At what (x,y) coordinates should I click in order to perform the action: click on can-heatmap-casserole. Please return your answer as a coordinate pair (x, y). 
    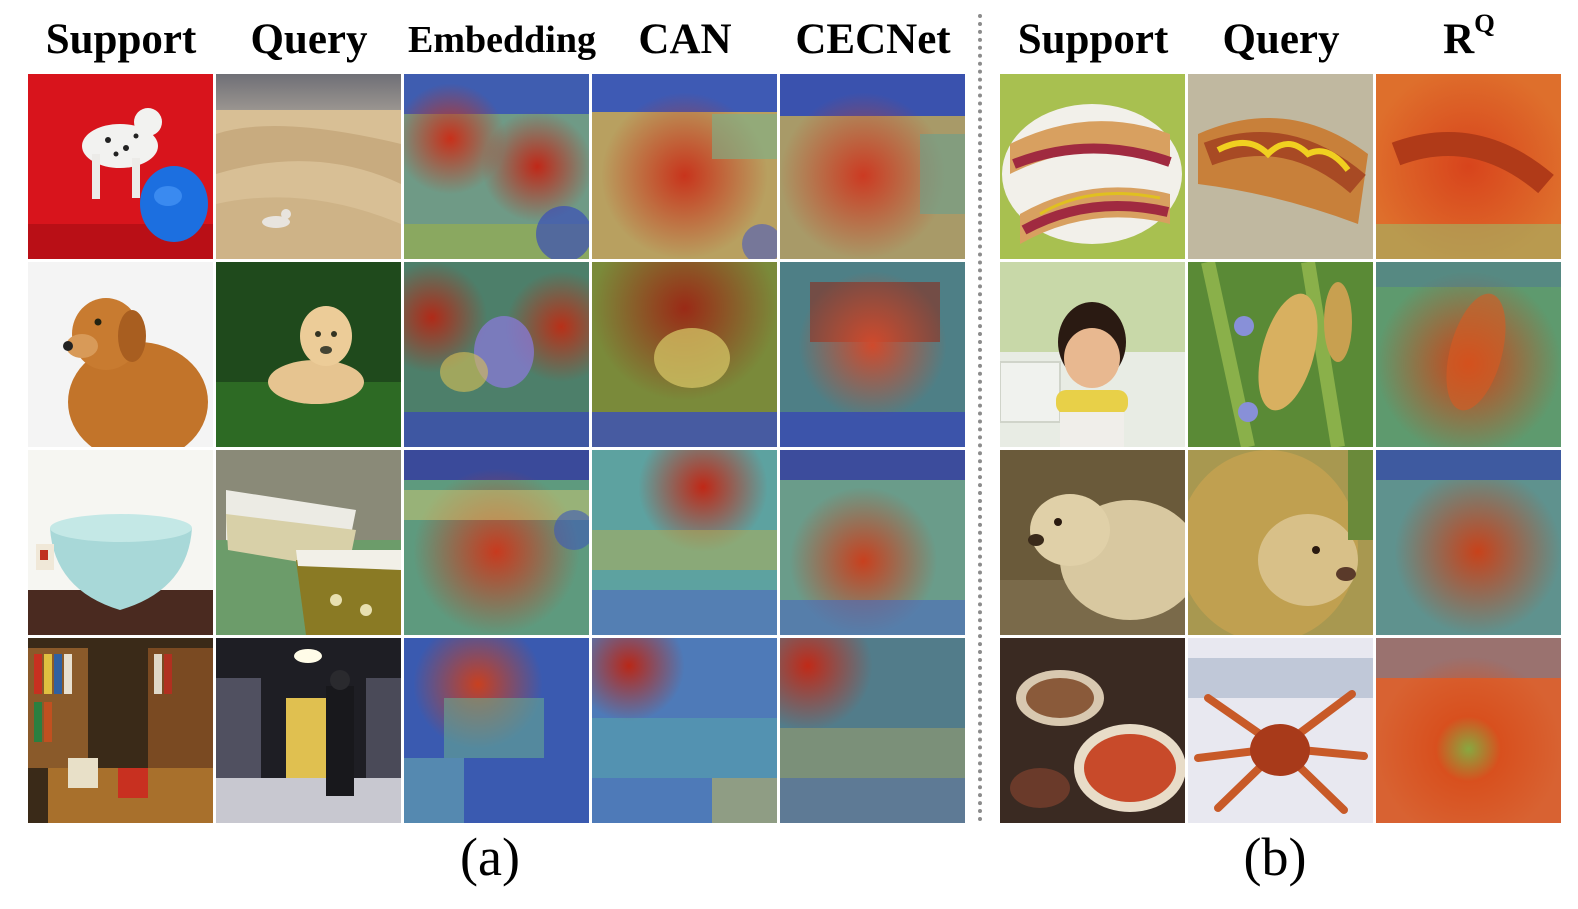
    Looking at the image, I should click on (684, 542).